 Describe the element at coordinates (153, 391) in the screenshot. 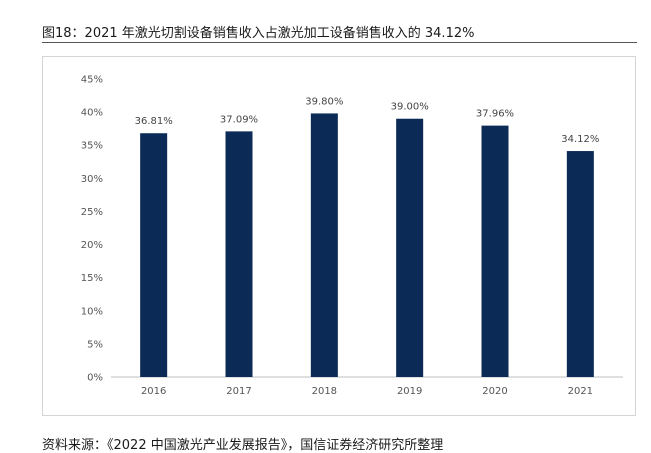

I see `x-tick-label: 2016` at that location.